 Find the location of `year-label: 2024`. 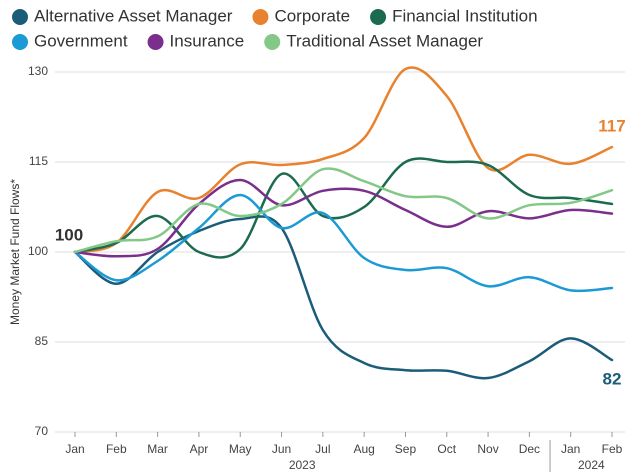

year-label: 2024 is located at coordinates (591, 465).